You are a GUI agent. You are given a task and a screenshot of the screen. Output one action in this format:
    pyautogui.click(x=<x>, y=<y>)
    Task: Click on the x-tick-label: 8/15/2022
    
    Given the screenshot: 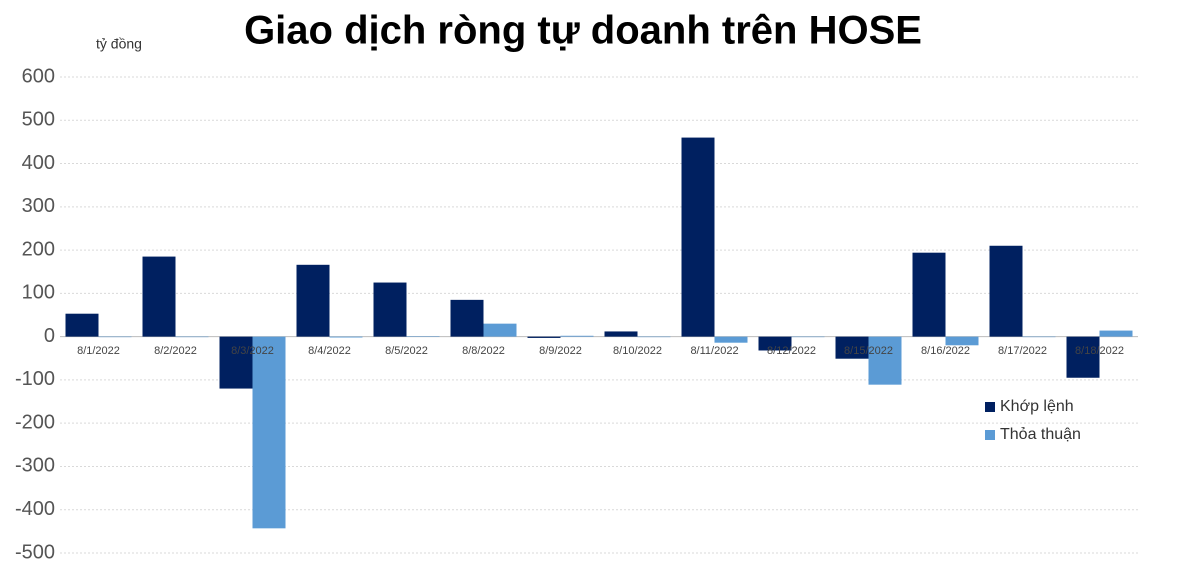 What is the action you would take?
    pyautogui.click(x=868, y=351)
    